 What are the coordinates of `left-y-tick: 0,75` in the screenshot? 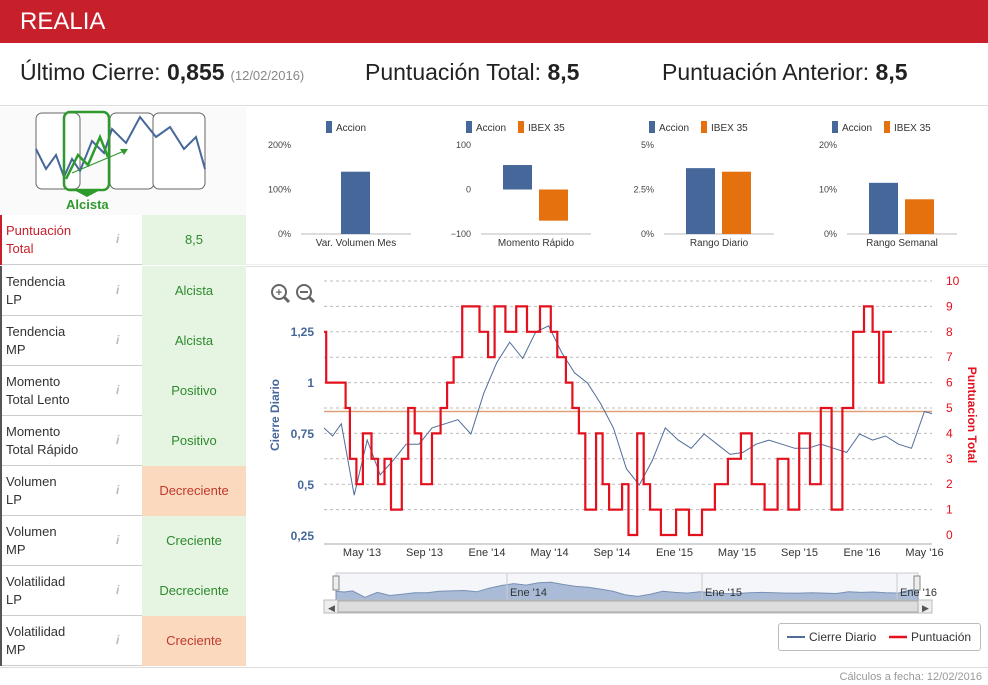 It's located at (303, 434).